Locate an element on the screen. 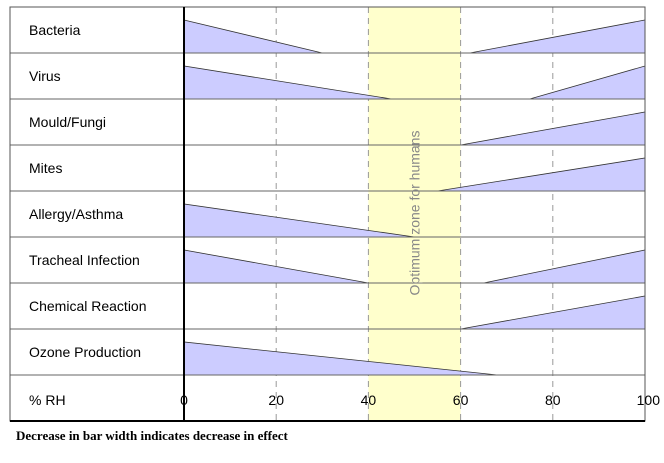 Image resolution: width=664 pixels, height=463 pixels. row-label: Chemical Reaction is located at coordinates (88, 306).